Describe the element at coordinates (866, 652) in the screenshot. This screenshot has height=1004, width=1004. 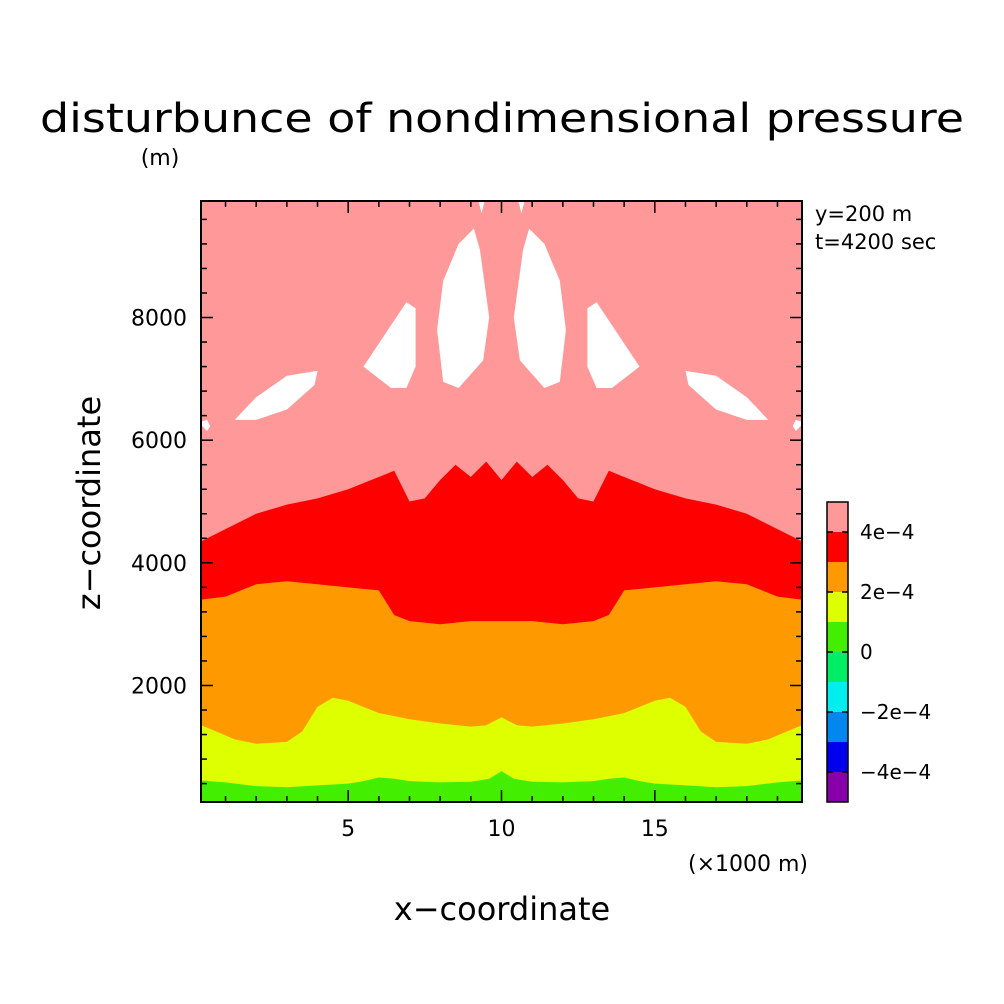
I see `colorbar-label: 0` at that location.